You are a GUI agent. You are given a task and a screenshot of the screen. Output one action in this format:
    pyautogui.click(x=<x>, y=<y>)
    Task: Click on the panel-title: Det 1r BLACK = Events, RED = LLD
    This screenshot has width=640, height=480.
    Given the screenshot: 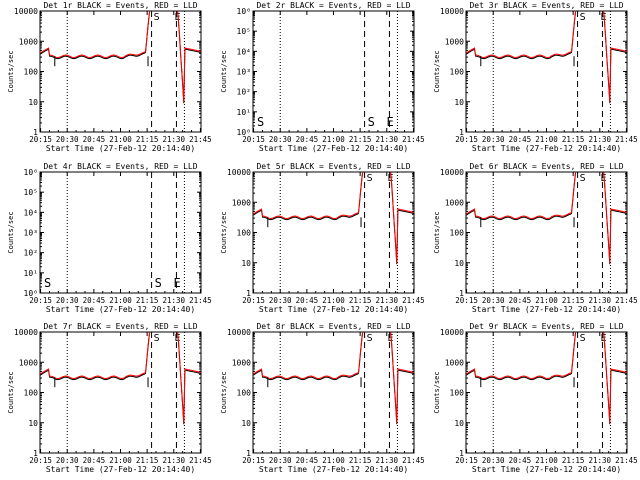 What is the action you would take?
    pyautogui.click(x=120, y=5)
    